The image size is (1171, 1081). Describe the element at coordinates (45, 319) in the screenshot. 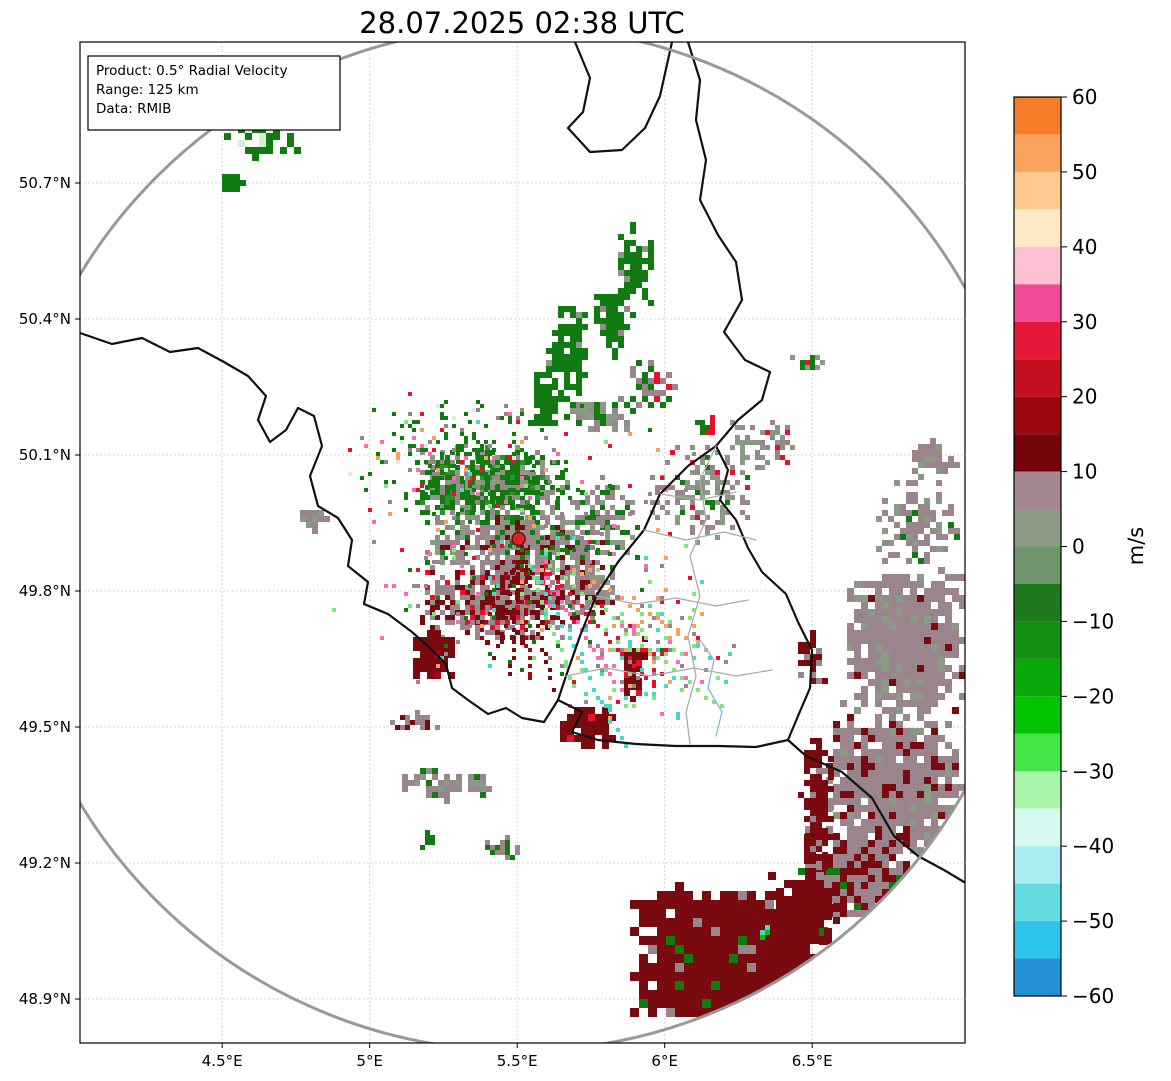

I see `y-tick-label: 50.4°N` at that location.